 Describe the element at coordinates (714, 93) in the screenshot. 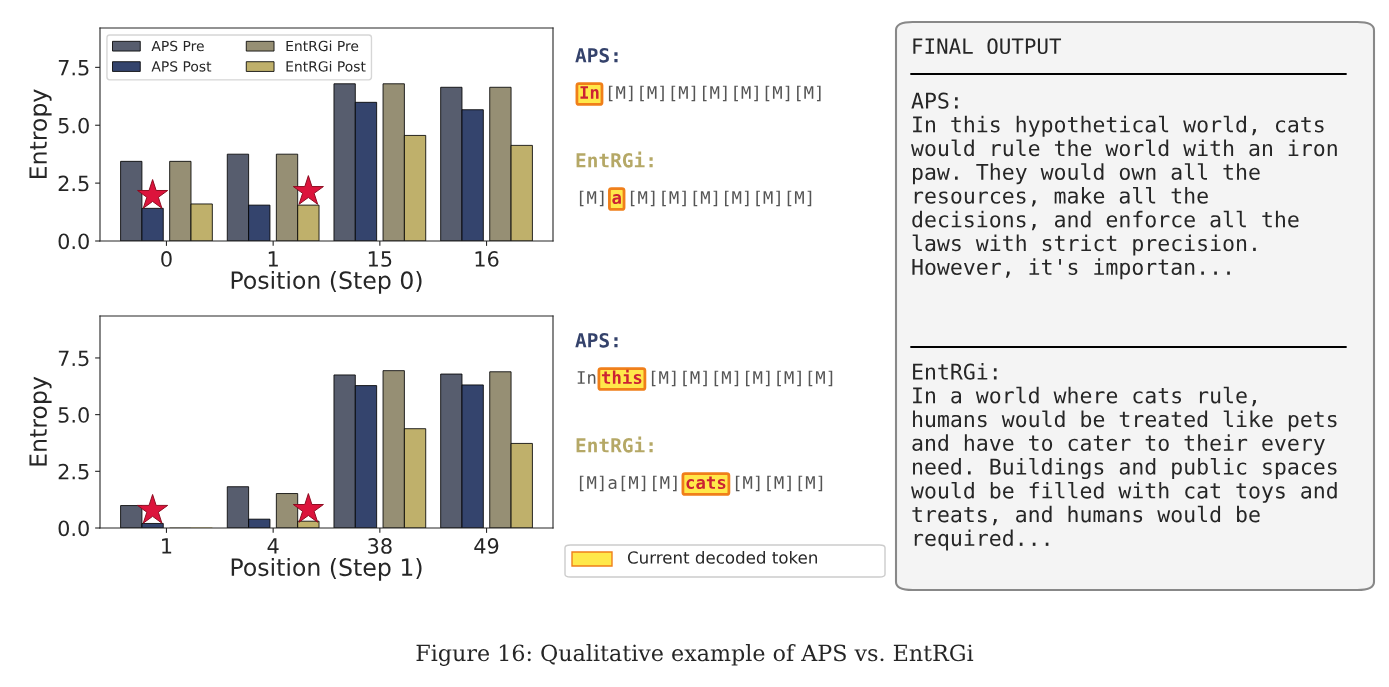

I see `text: [M][M][M][M][M][M][M]` at that location.